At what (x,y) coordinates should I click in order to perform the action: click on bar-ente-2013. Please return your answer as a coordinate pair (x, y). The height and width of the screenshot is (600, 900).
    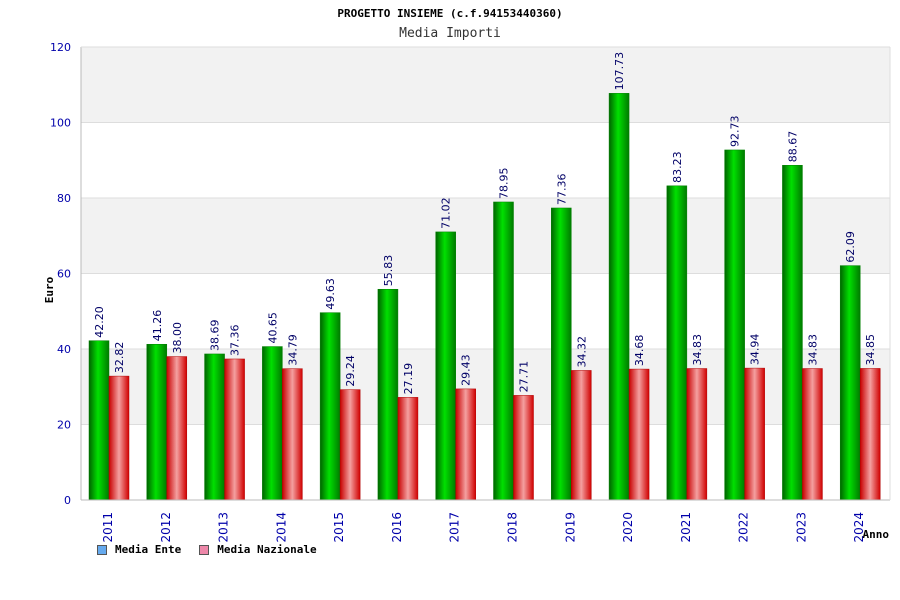
    Looking at the image, I should click on (214, 427).